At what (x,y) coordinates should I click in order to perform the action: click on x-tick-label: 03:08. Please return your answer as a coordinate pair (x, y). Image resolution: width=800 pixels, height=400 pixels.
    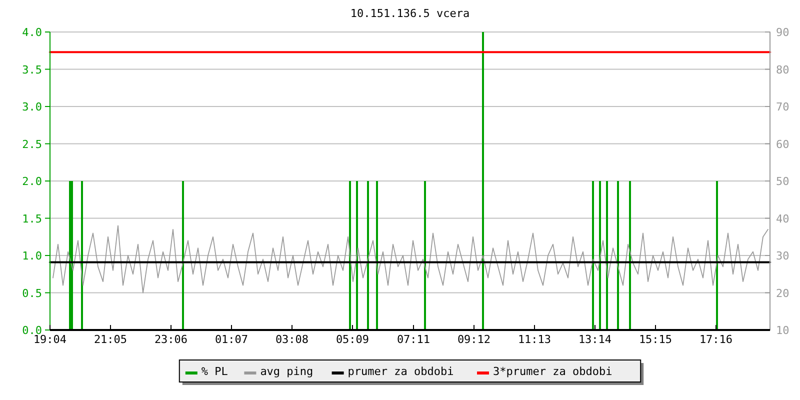
    Looking at the image, I should click on (292, 339).